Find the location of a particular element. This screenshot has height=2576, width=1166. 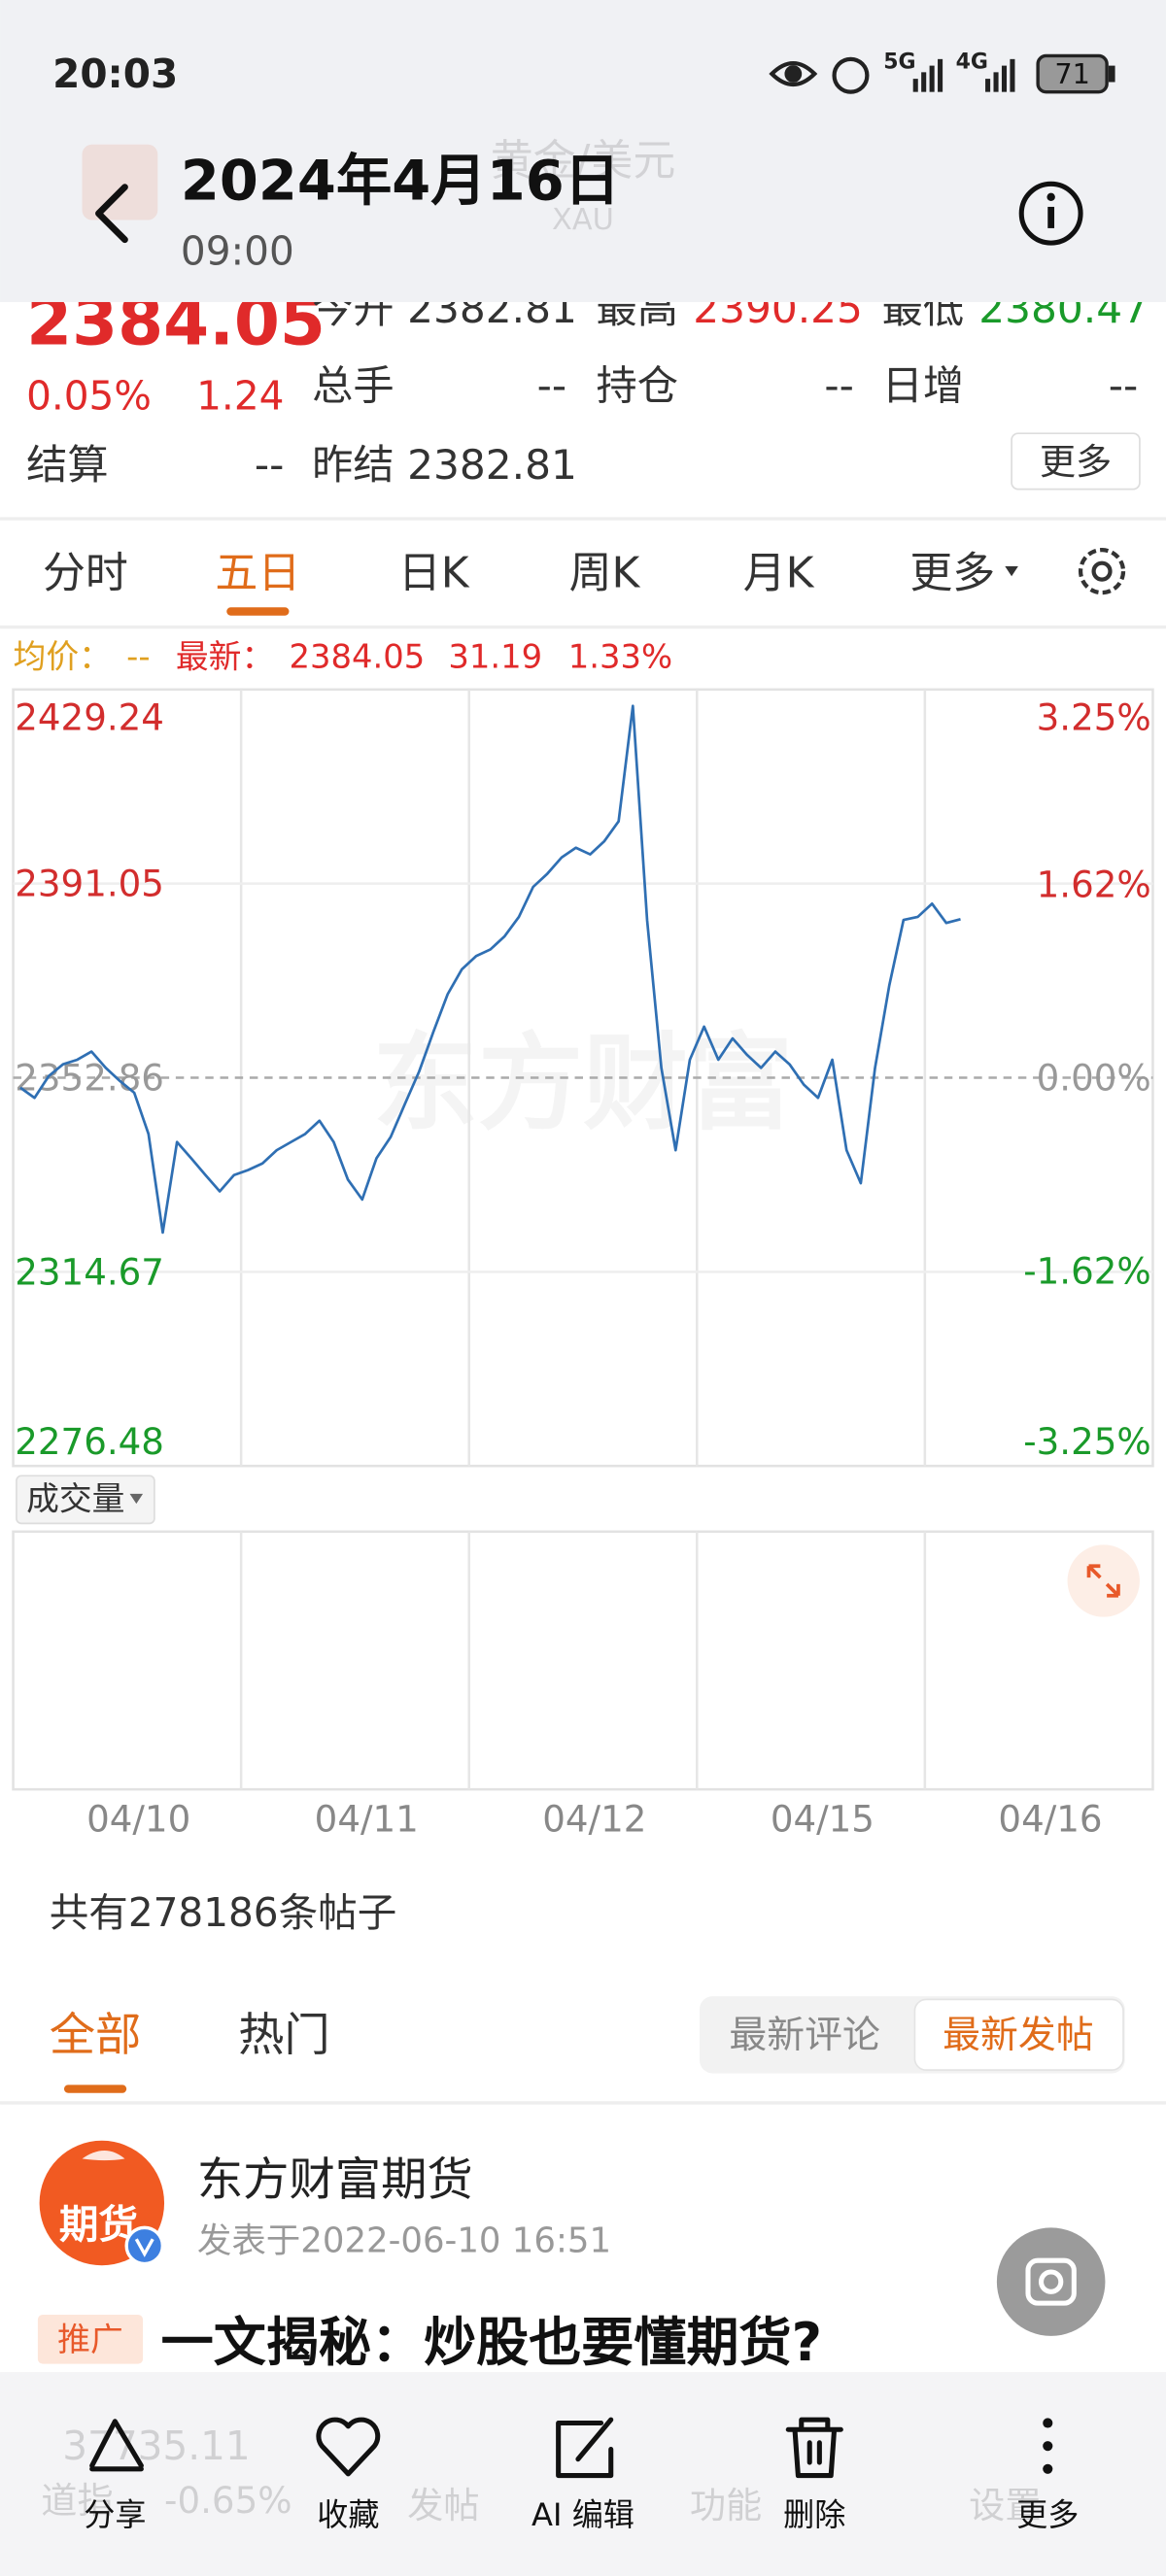

screenshot-icon is located at coordinates (1051, 2281).